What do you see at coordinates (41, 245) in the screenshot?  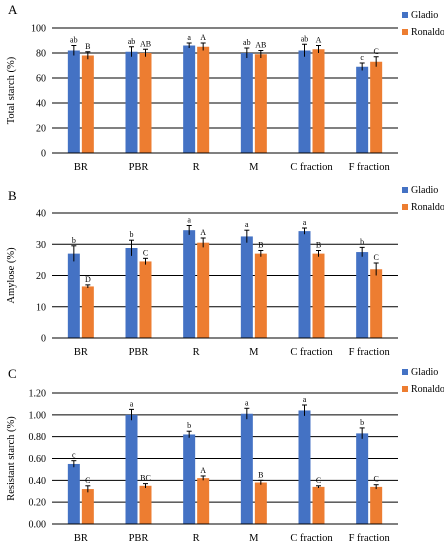 I see `y-tick-label: 30` at bounding box center [41, 245].